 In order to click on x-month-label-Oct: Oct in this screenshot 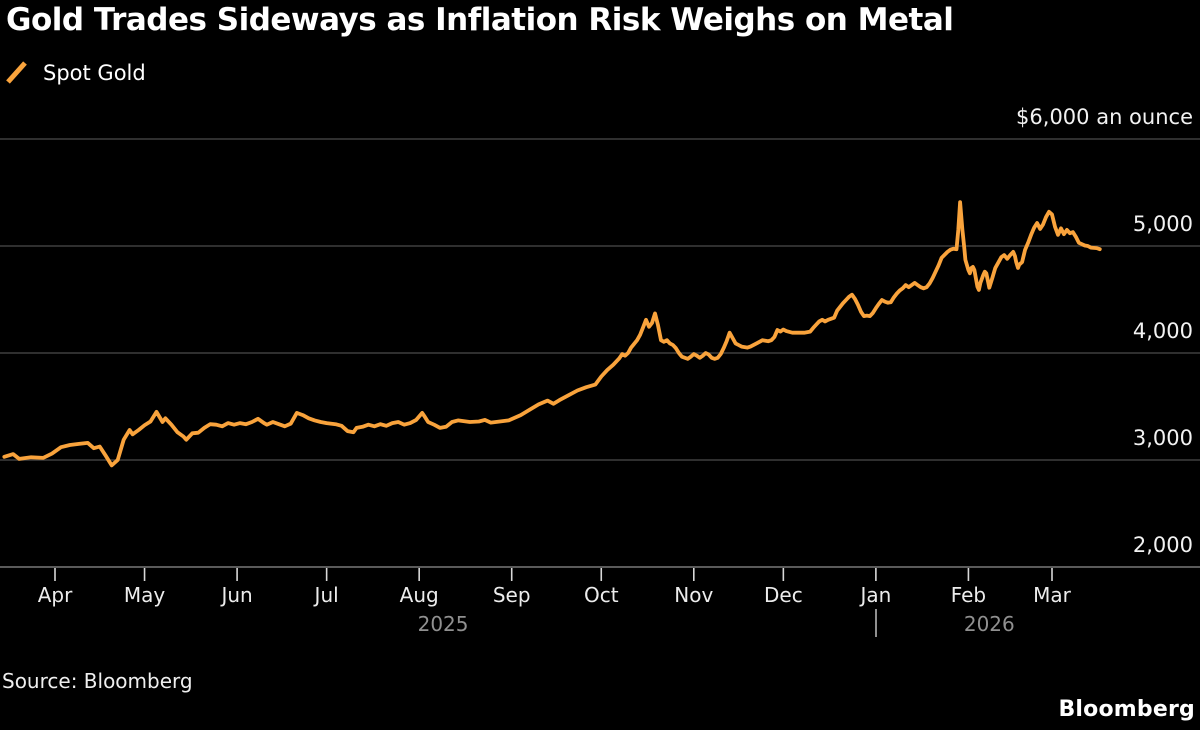, I will do `click(601, 595)`.